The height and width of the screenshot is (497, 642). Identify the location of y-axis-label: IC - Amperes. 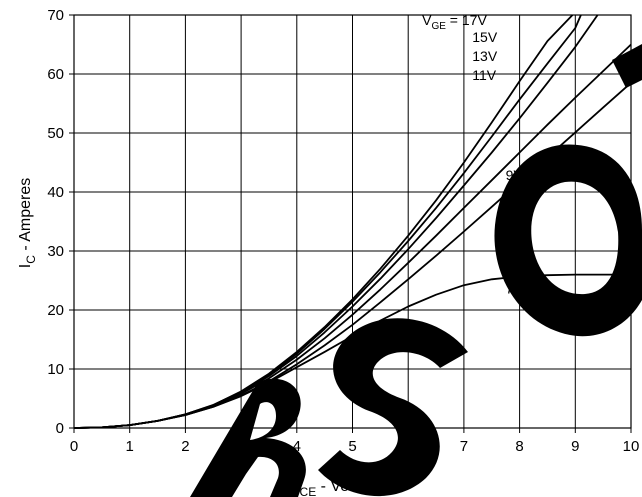
(27, 223).